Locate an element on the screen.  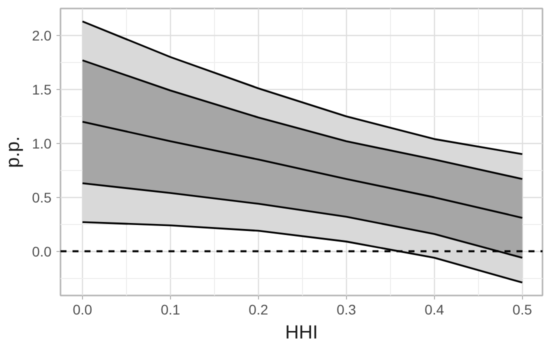
x-tick-label: 0.3 is located at coordinates (346, 310).